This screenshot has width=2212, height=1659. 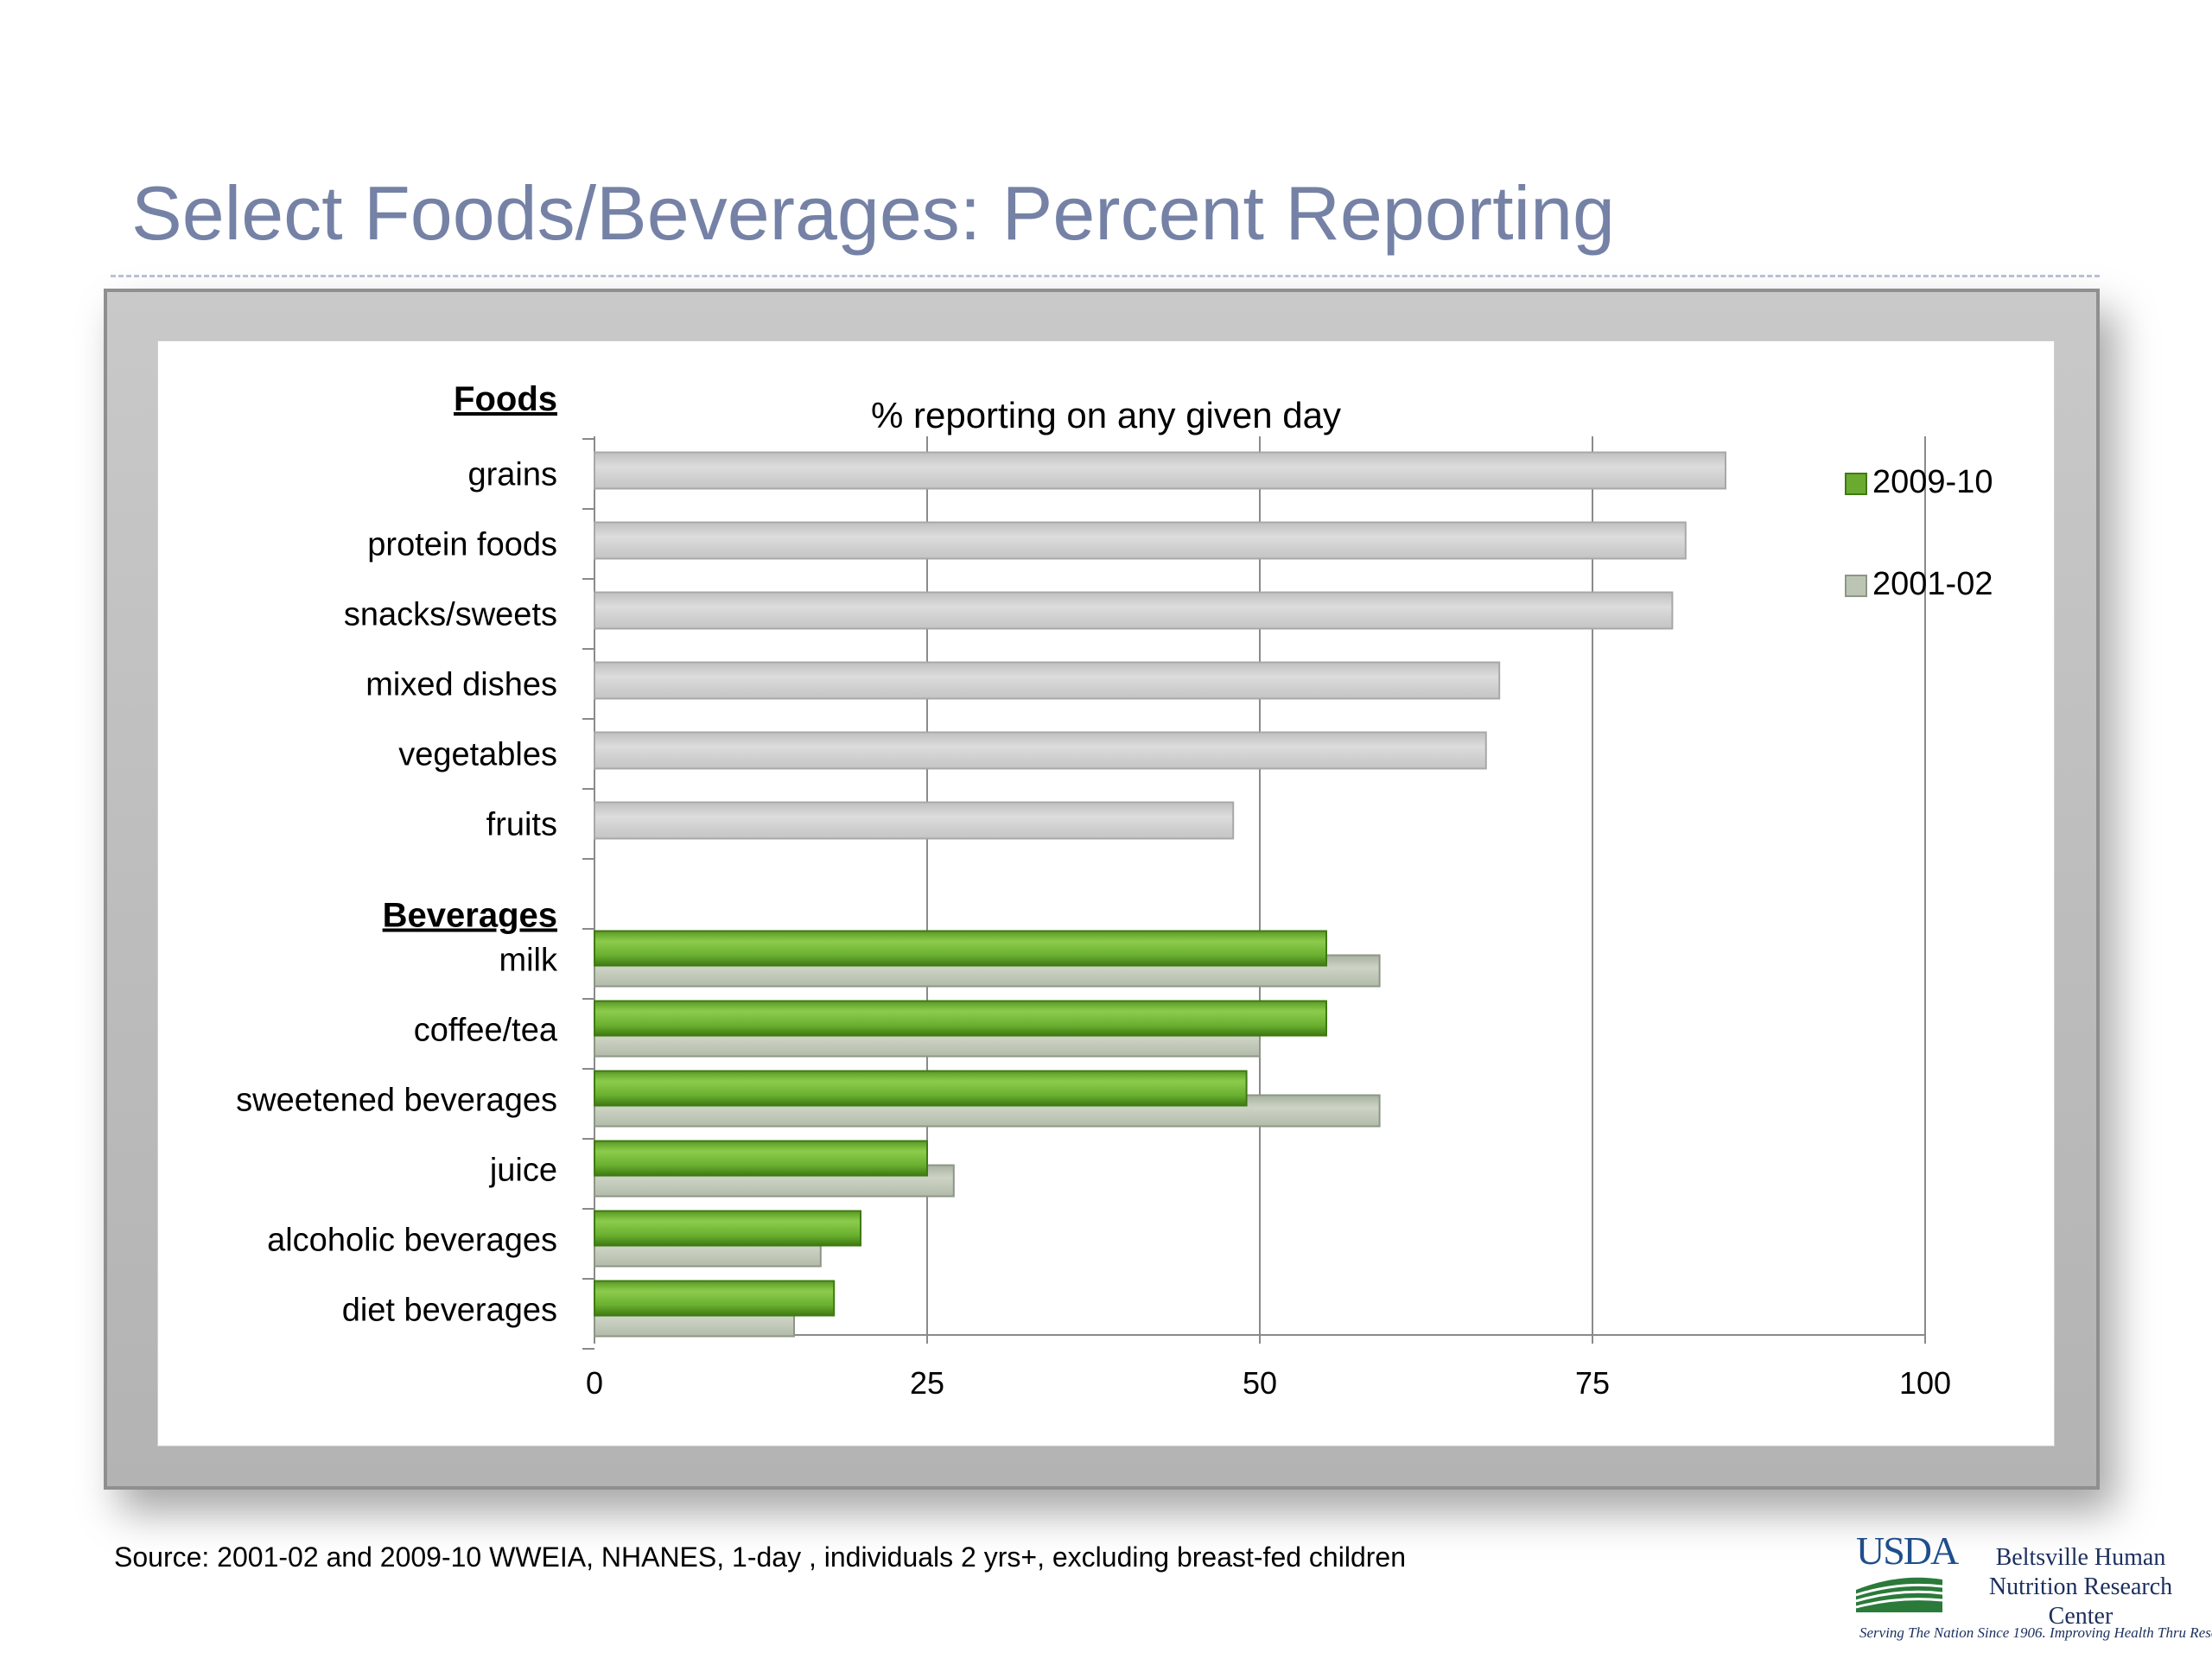 I want to click on category-label: diet beverages, so click(x=450, y=1311).